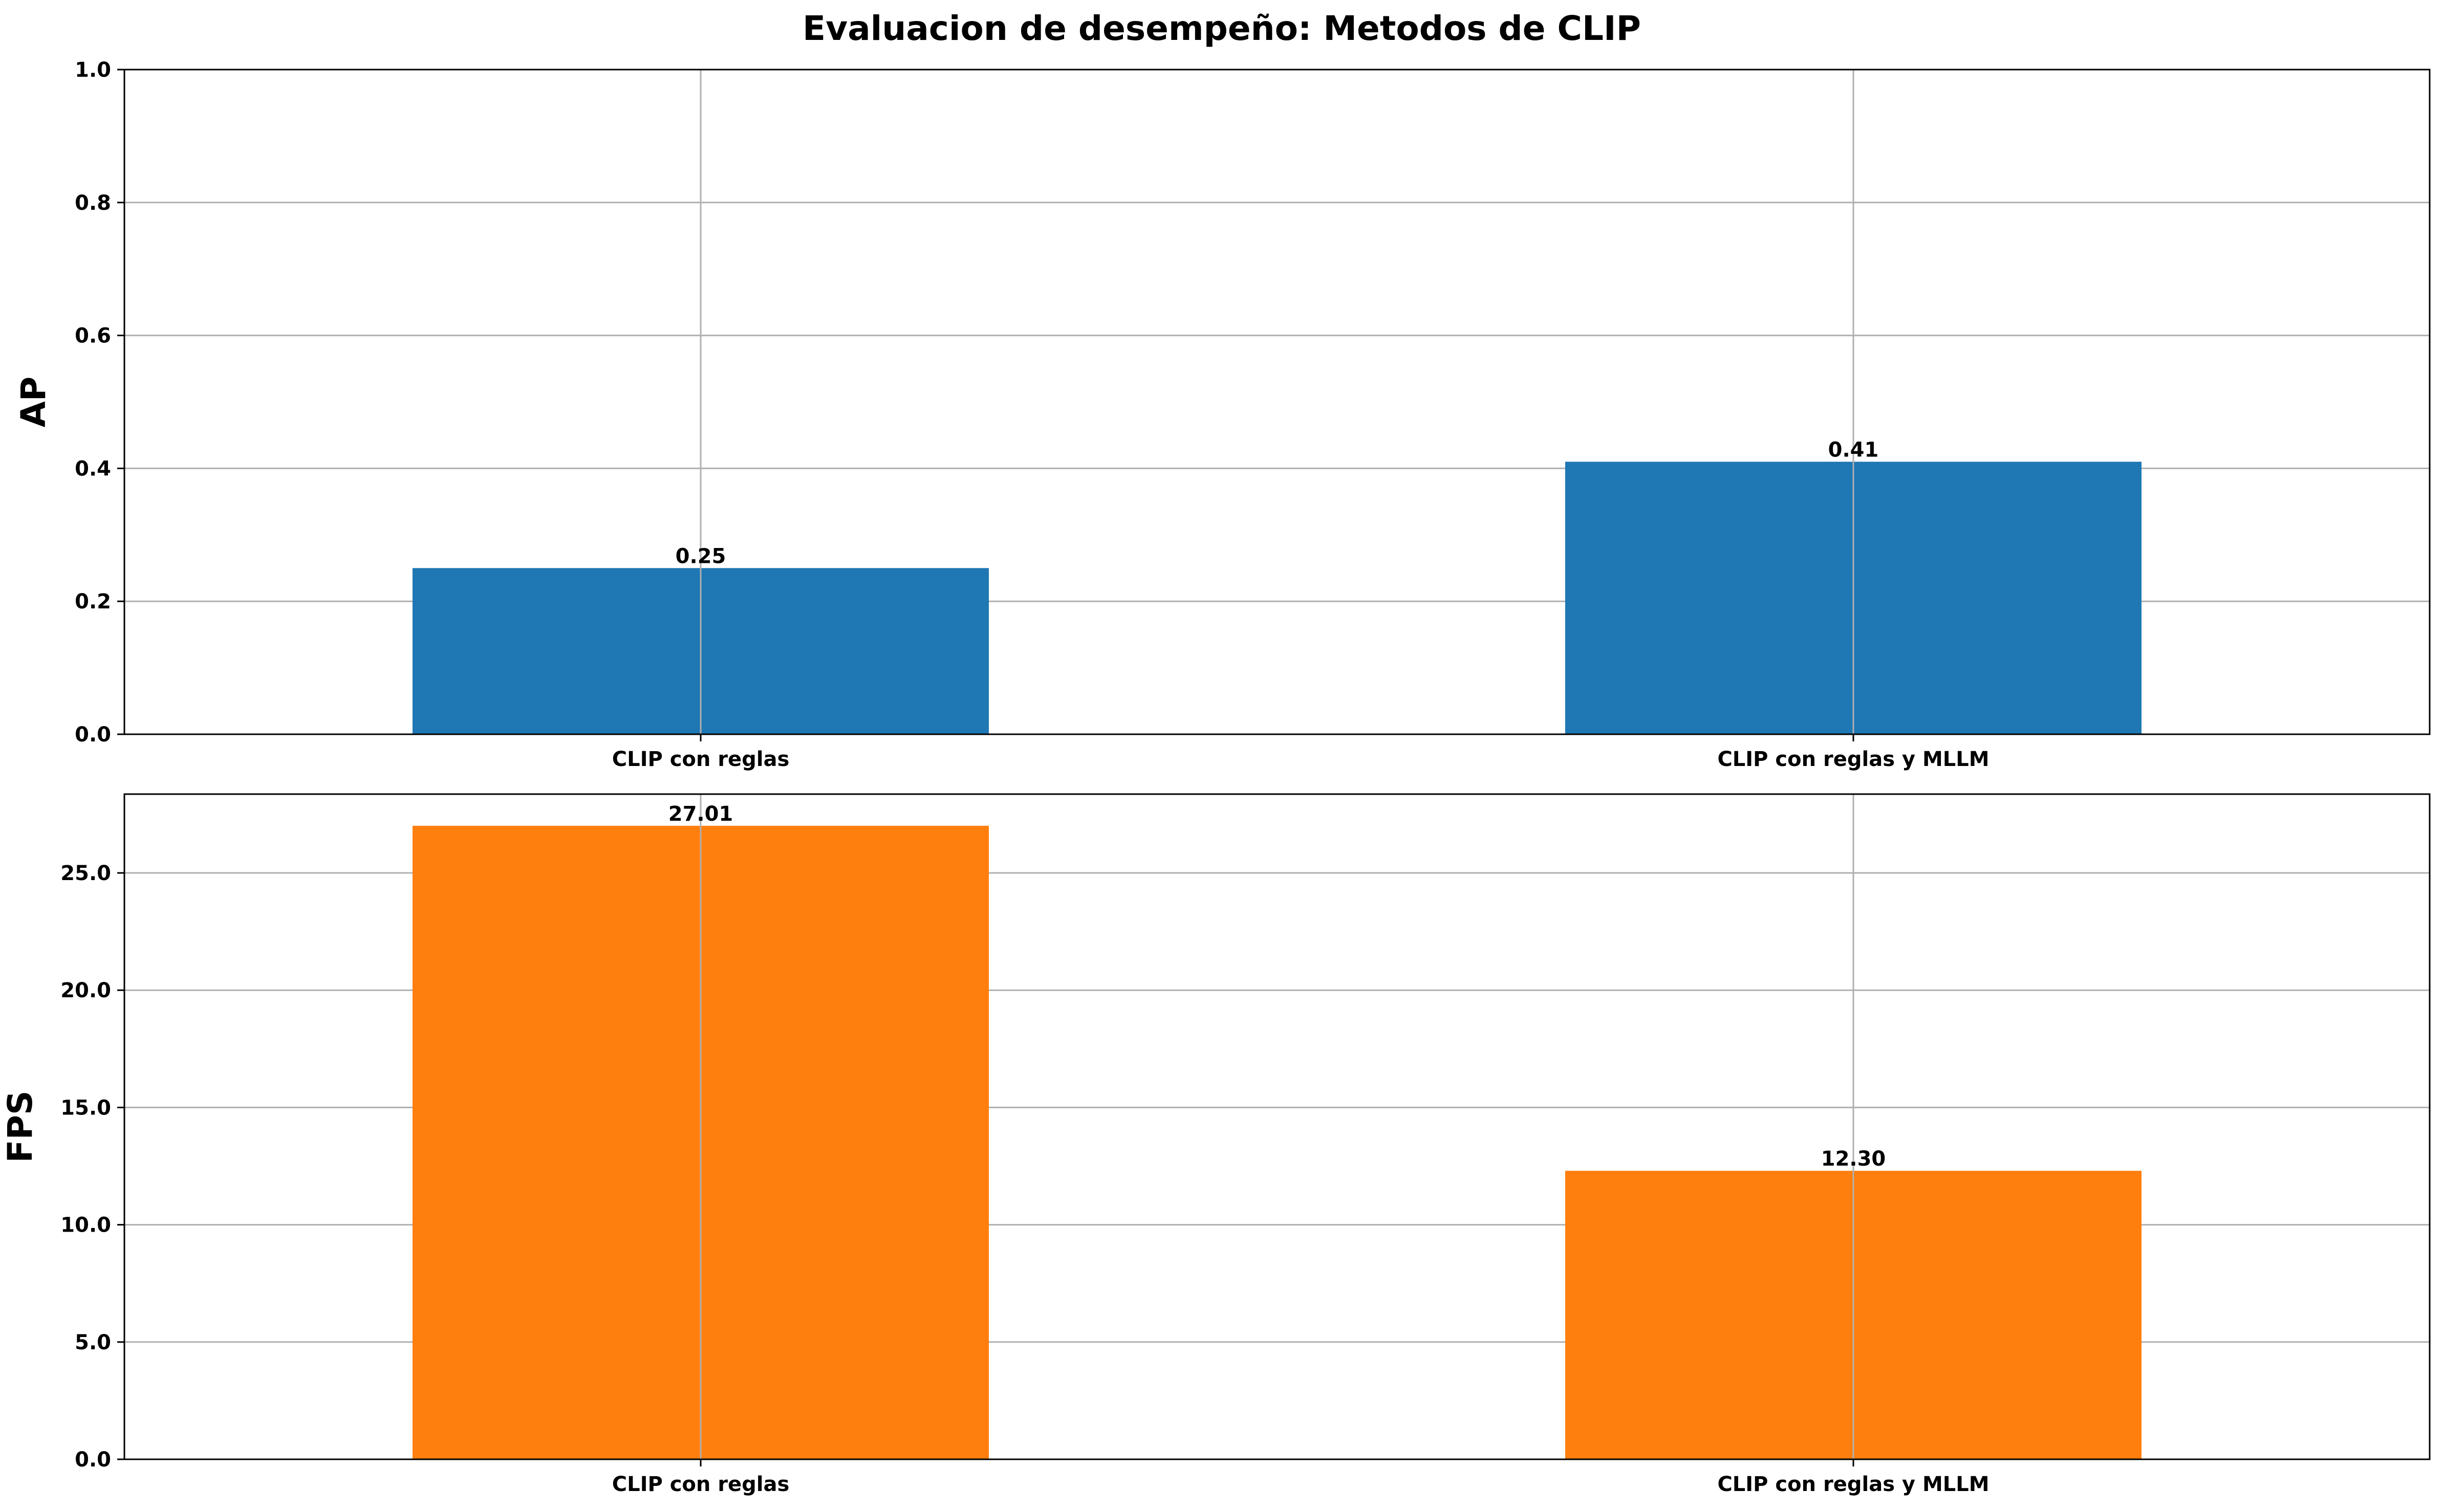 This screenshot has height=1512, width=2444. I want to click on fps-data-label: 27.01, so click(701, 814).